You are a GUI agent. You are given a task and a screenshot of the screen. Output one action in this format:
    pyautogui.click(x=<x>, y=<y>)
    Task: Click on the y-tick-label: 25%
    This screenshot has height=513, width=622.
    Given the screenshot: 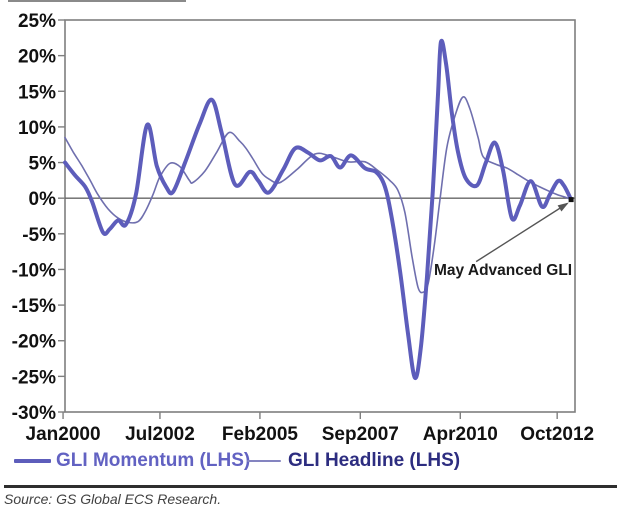 What is the action you would take?
    pyautogui.click(x=37, y=21)
    